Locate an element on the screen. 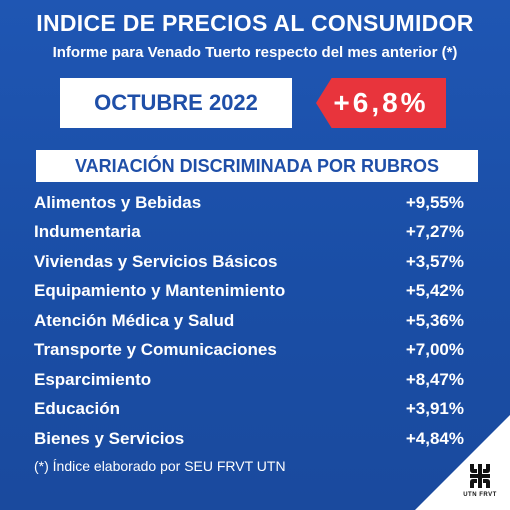  logo-text: UTN FRVT is located at coordinates (480, 495).